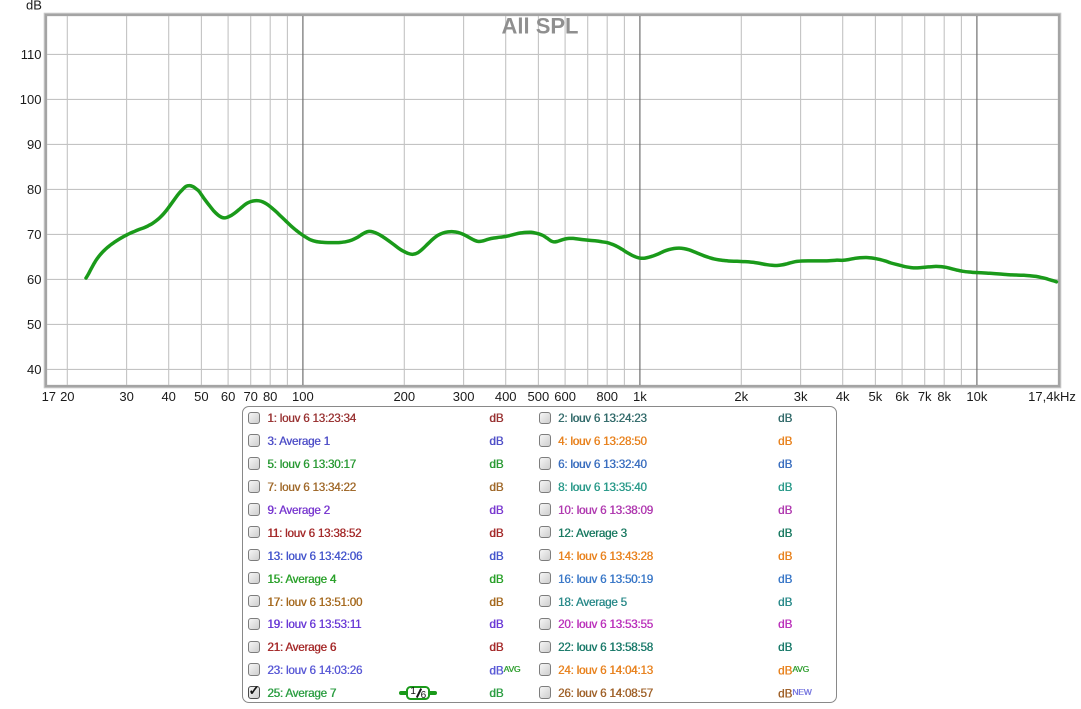 Image resolution: width=1081 pixels, height=709 pixels. What do you see at coordinates (607, 396) in the screenshot?
I see `svg-text: 800` at bounding box center [607, 396].